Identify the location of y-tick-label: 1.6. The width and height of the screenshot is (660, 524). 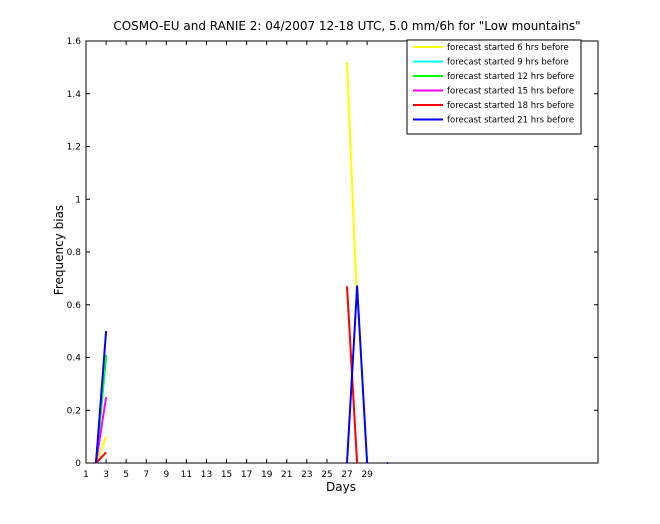
(74, 42).